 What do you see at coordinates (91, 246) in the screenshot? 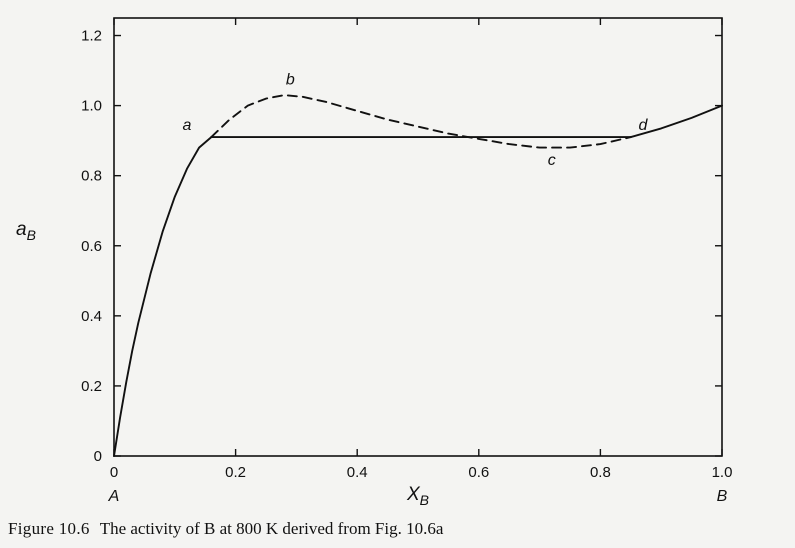
I see `y-tick-label: 0.6` at bounding box center [91, 246].